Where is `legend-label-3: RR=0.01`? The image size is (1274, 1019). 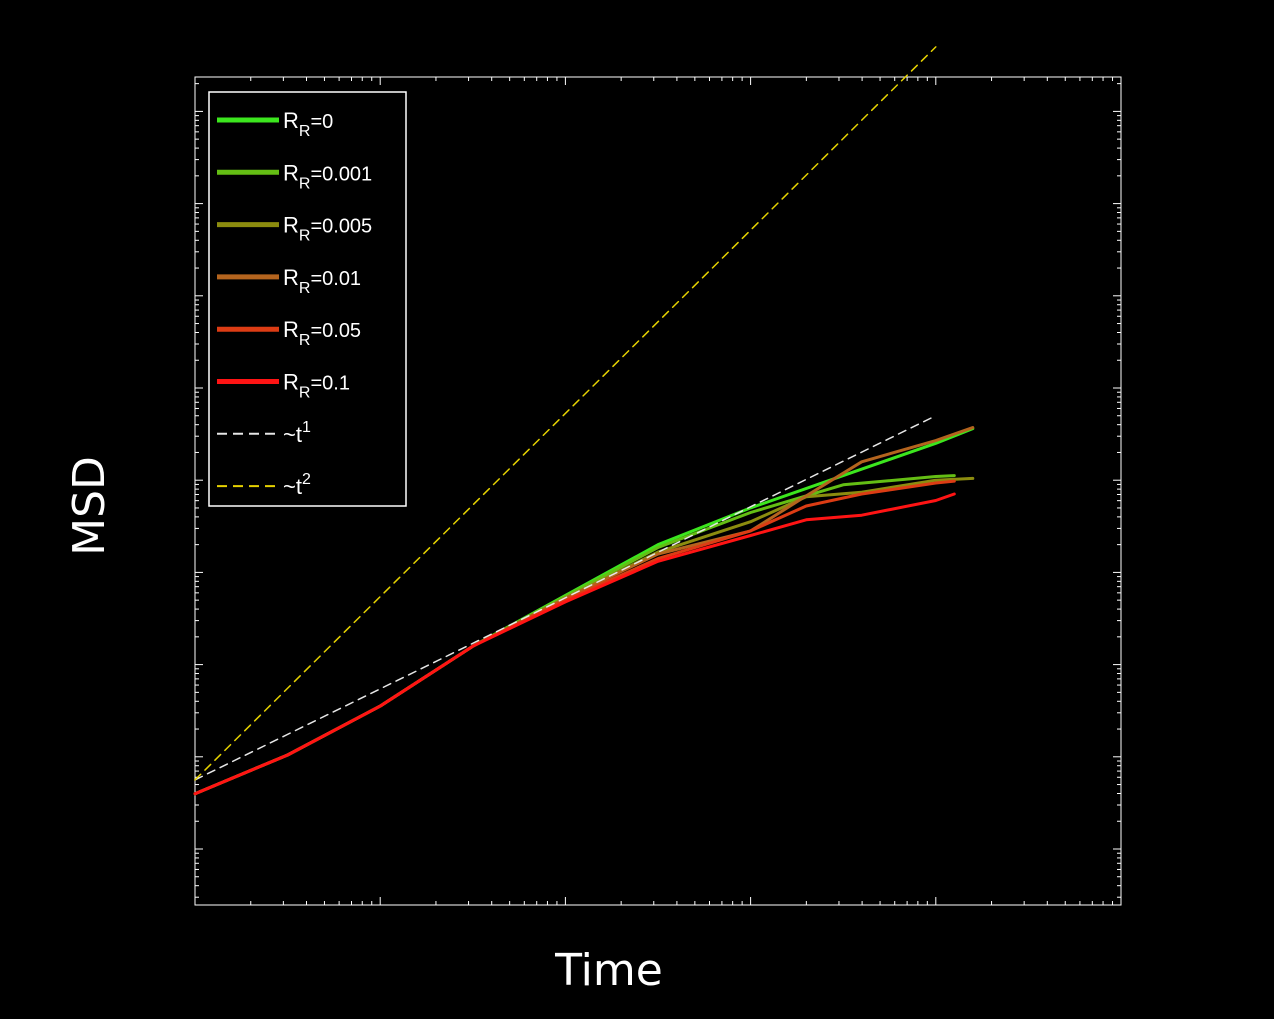 legend-label-3: RR=0.01 is located at coordinates (322, 281).